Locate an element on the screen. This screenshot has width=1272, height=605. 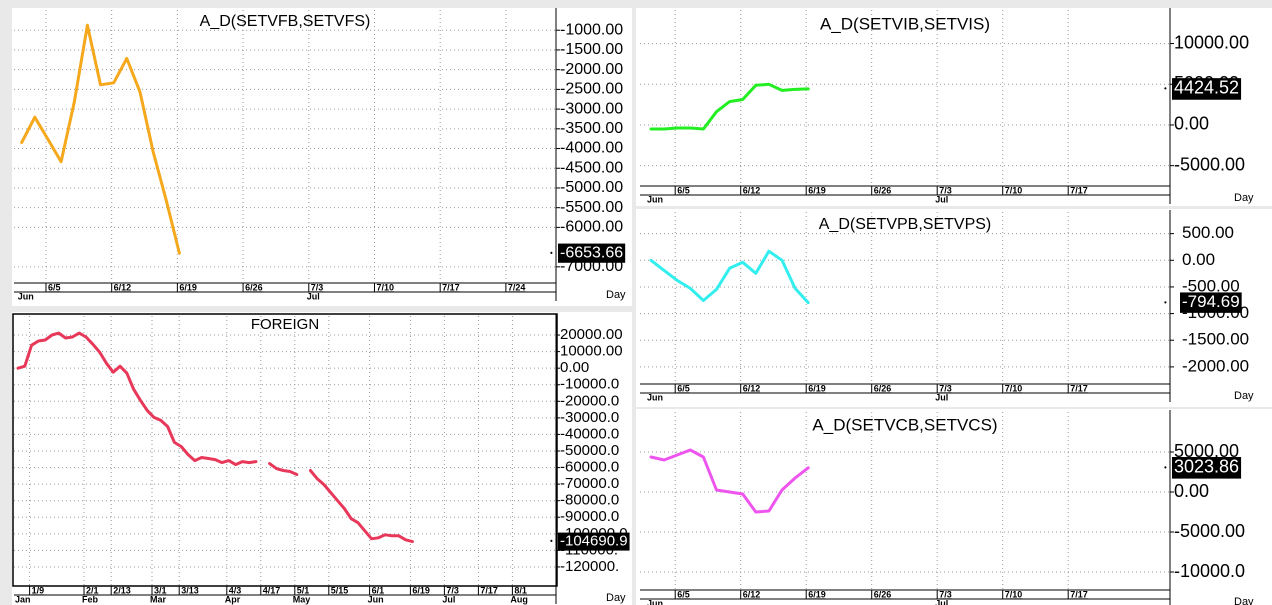
y-tick-label: 10000.00 is located at coordinates (1211, 42).